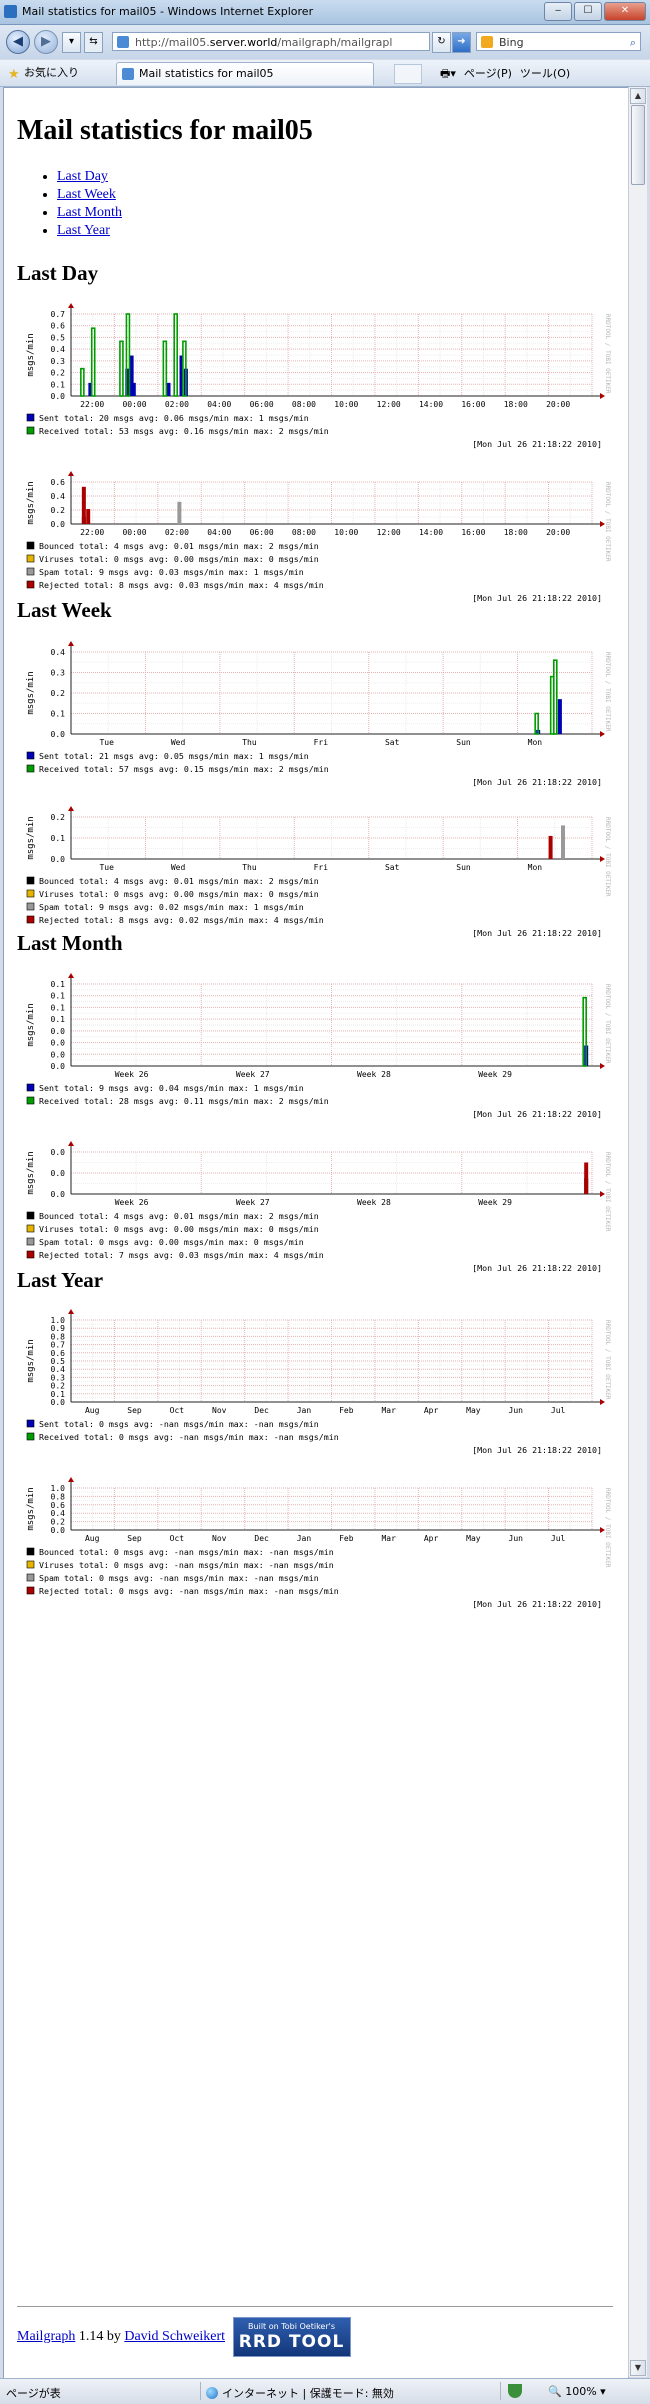 This screenshot has width=650, height=2404. Describe the element at coordinates (46, 2337) in the screenshot. I see `mailgraph-link: Mailgraph` at that location.